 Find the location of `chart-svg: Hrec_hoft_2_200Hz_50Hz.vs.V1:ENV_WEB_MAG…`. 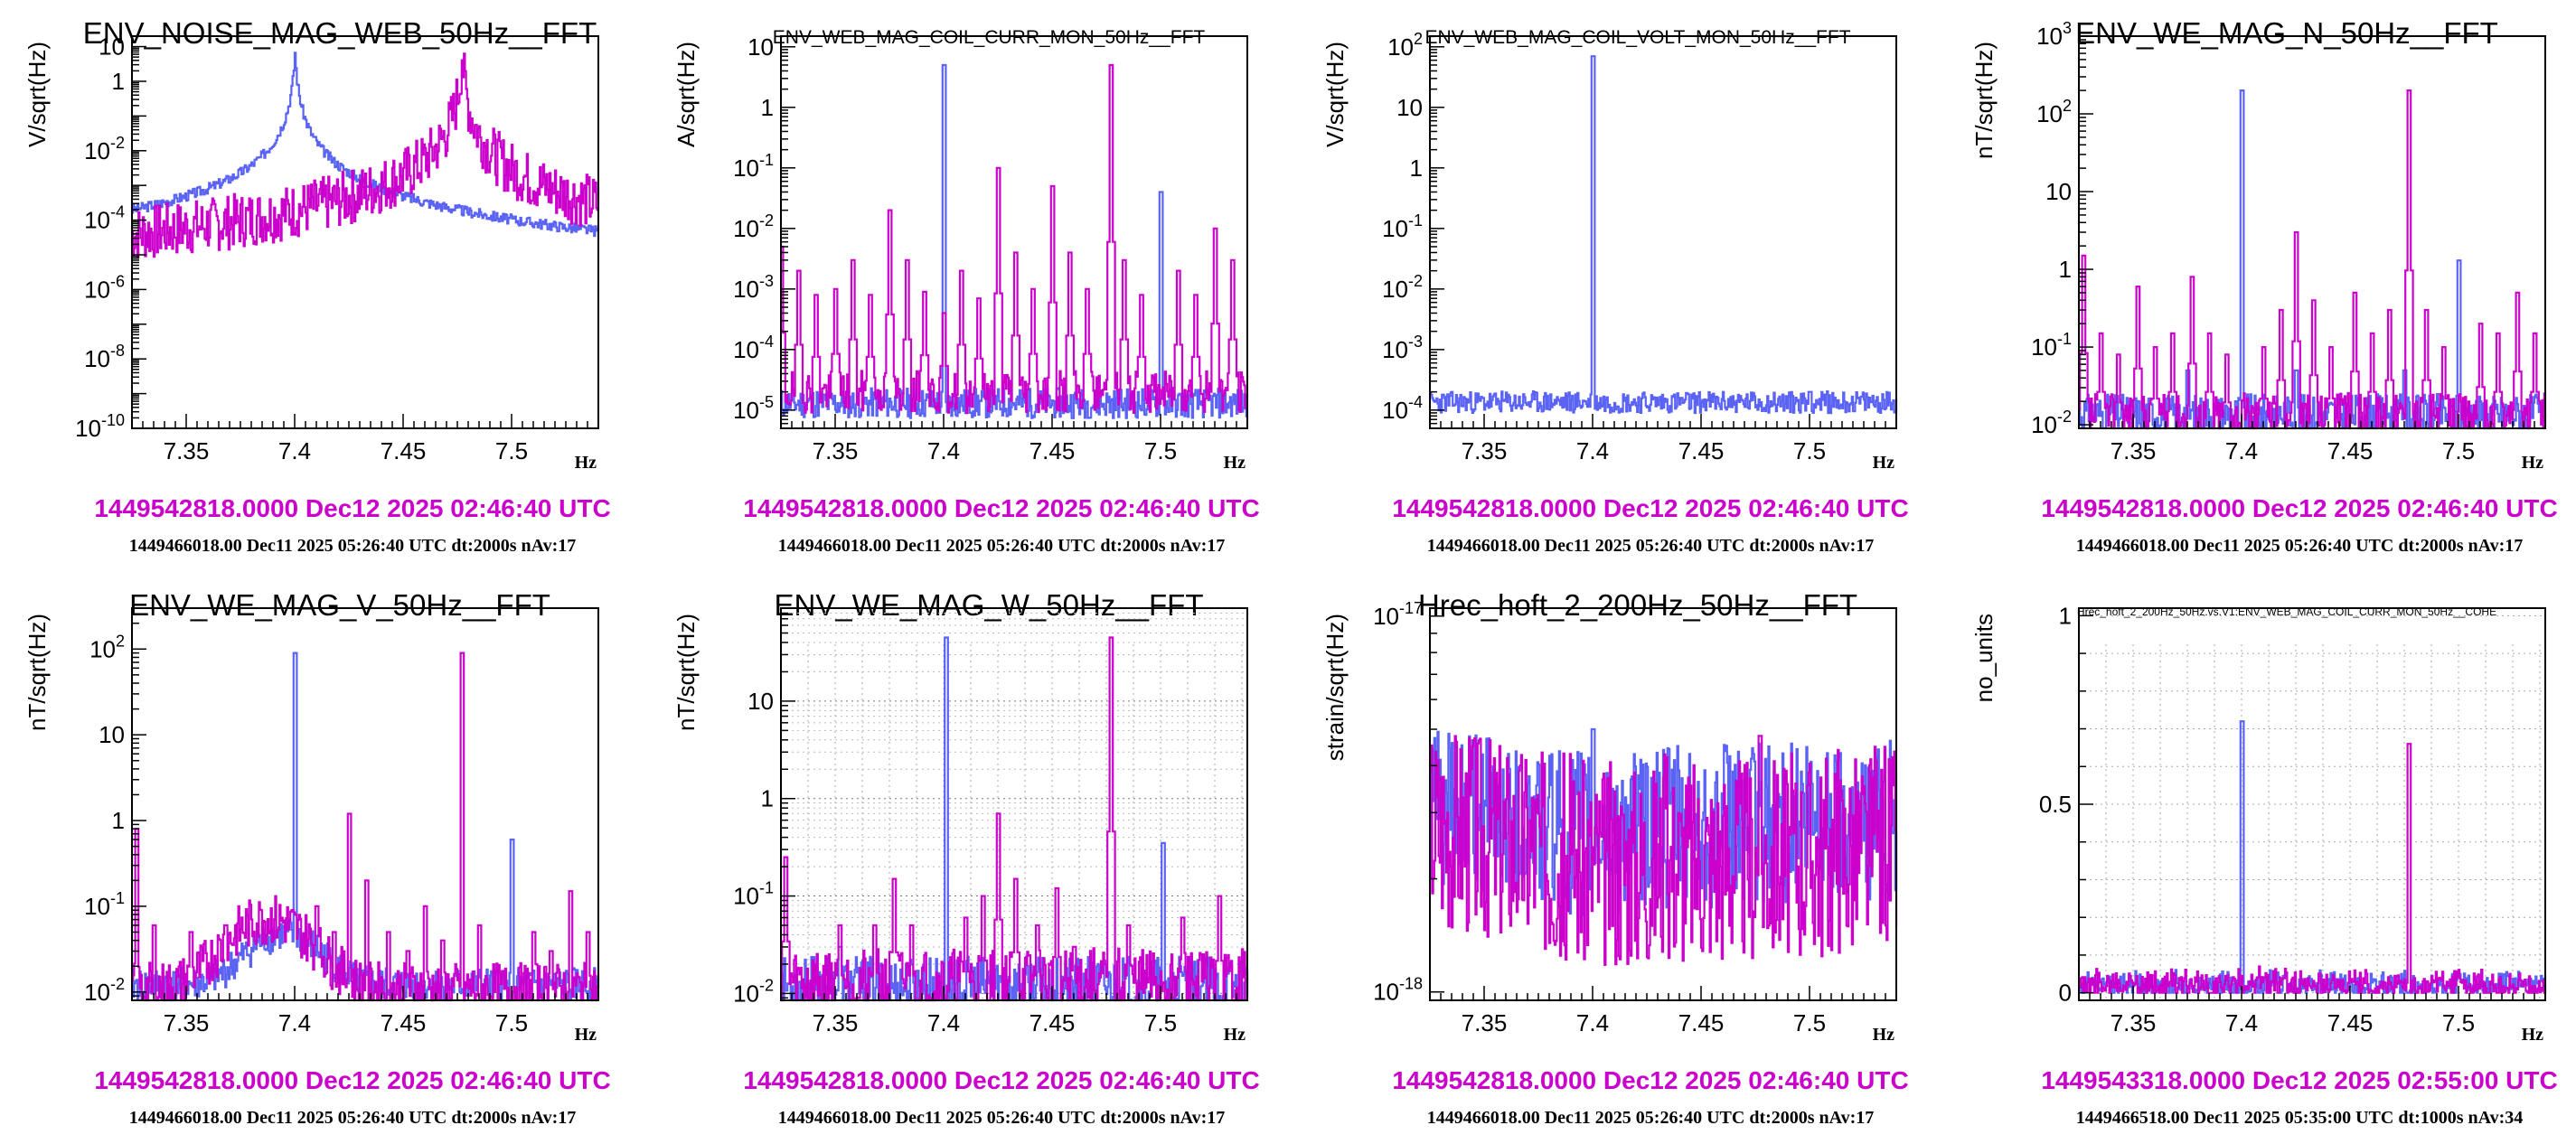

chart-svg: Hrec_hoft_2_200Hz_50Hz.vs.V1:ENV_WEB_MAG… is located at coordinates (2264, 865).